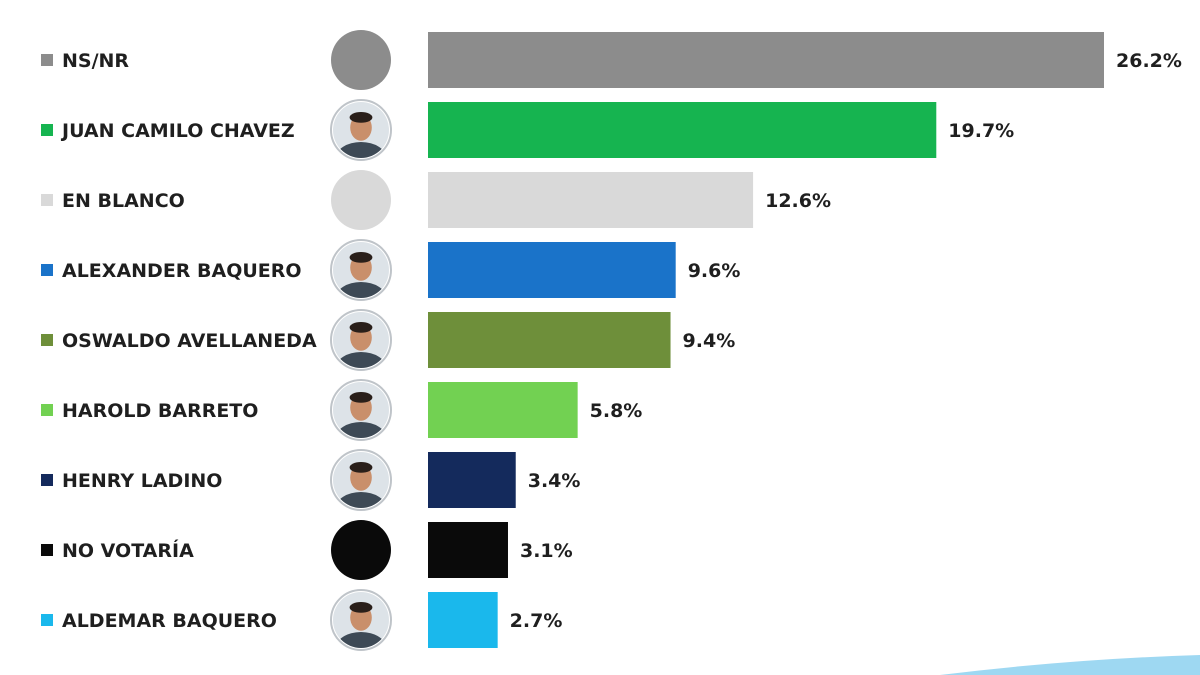  I want to click on chart-row: NO VOTARÍA 3.1%, so click(307, 550).